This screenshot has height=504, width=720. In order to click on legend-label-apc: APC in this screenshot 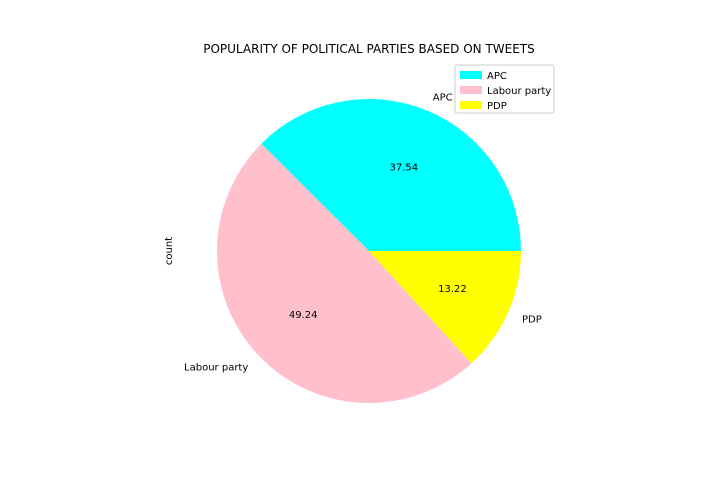, I will do `click(497, 76)`.